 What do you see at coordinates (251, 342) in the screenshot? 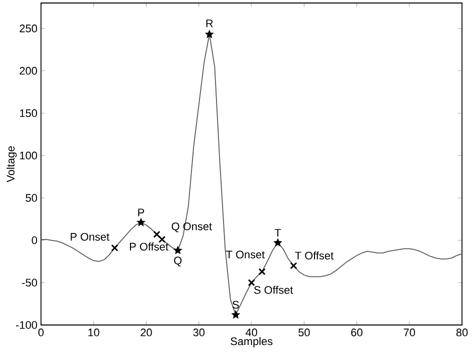
I see `x-axis-title: Samples` at bounding box center [251, 342].